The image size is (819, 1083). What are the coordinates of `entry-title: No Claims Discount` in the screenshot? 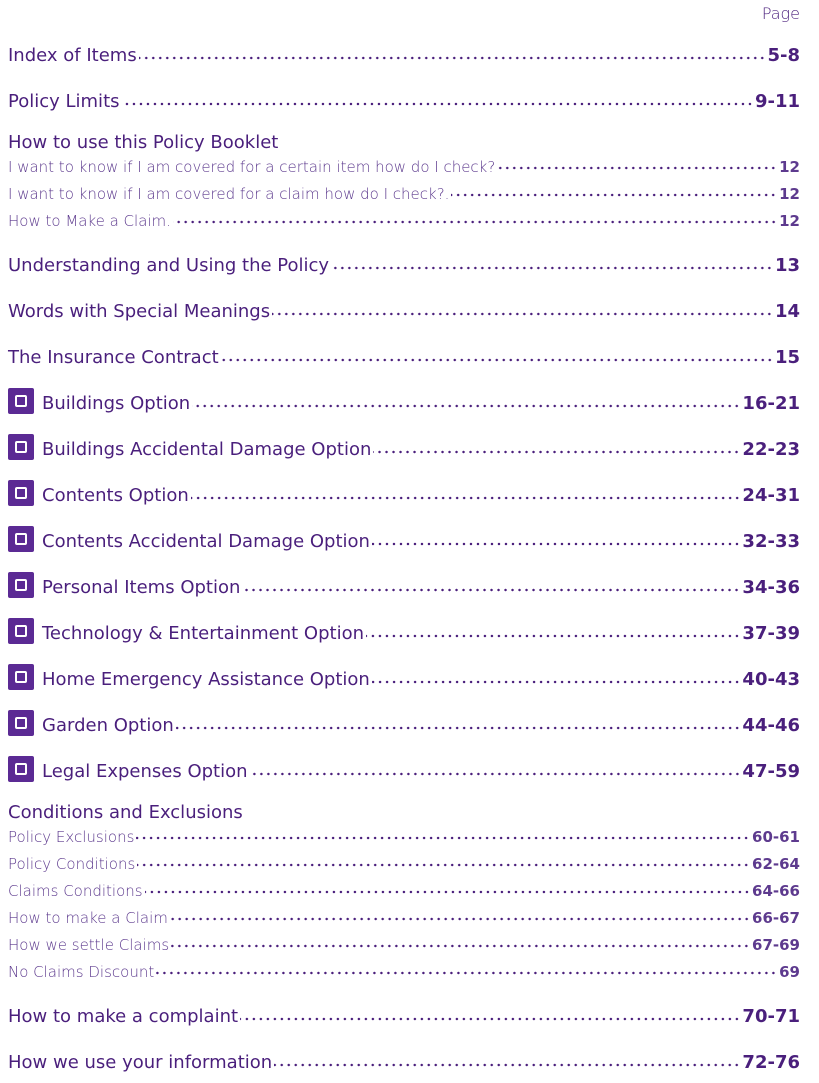 It's located at (81, 972).